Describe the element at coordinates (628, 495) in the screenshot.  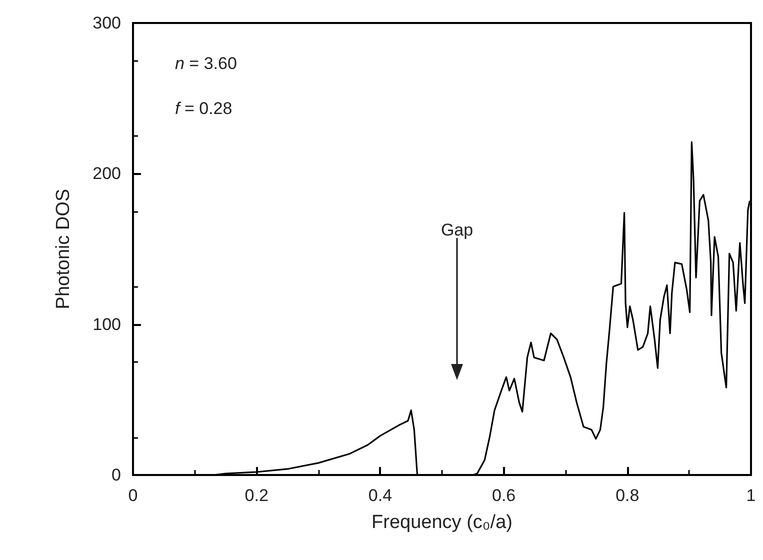
I see `x-tick-label: 0.8` at that location.